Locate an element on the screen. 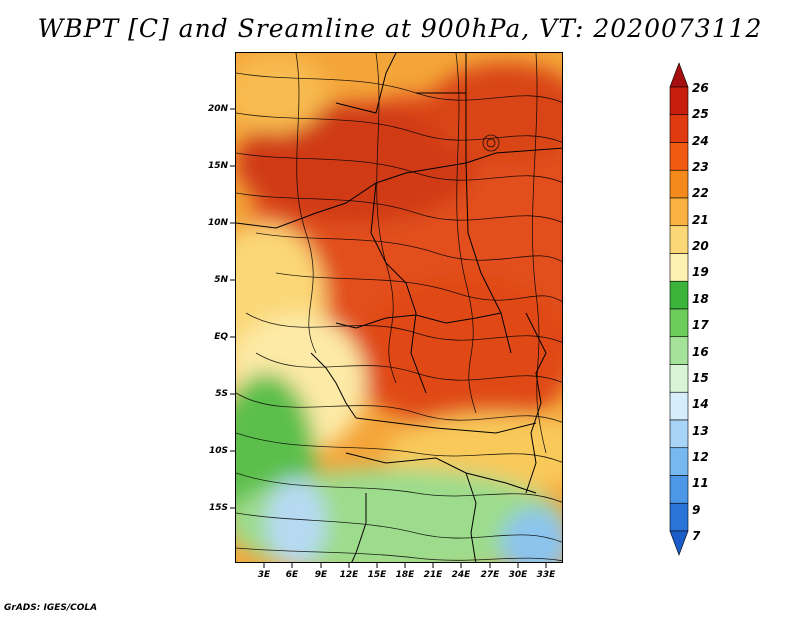  colorbar-label: 21 is located at coordinates (700, 219).